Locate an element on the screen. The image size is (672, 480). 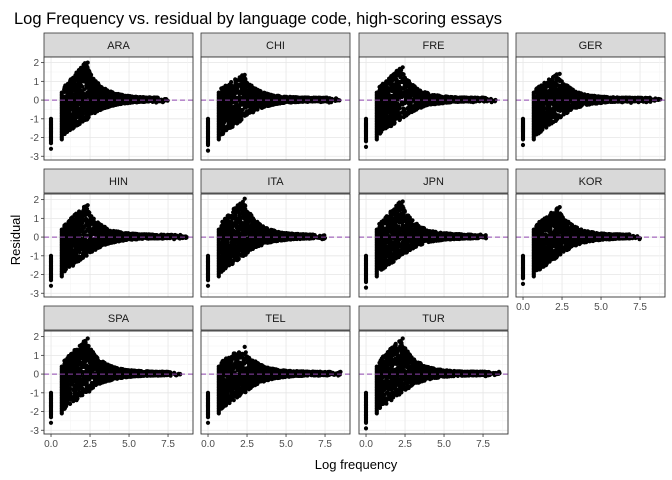
facet-panel-chi: CHI is located at coordinates (275, 96).